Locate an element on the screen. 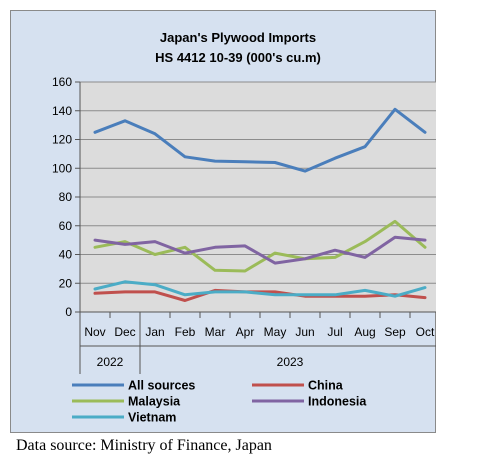 The width and height of the screenshot is (479, 470). series-line-indonesia is located at coordinates (260, 250).